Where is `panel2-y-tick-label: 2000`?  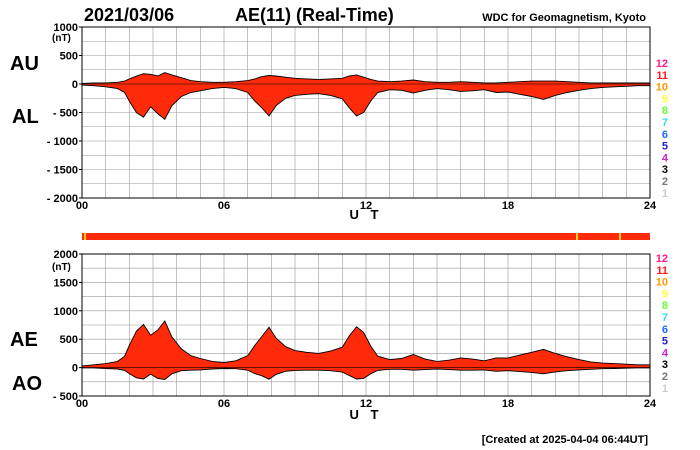
panel2-y-tick-label: 2000 is located at coordinates (66, 255).